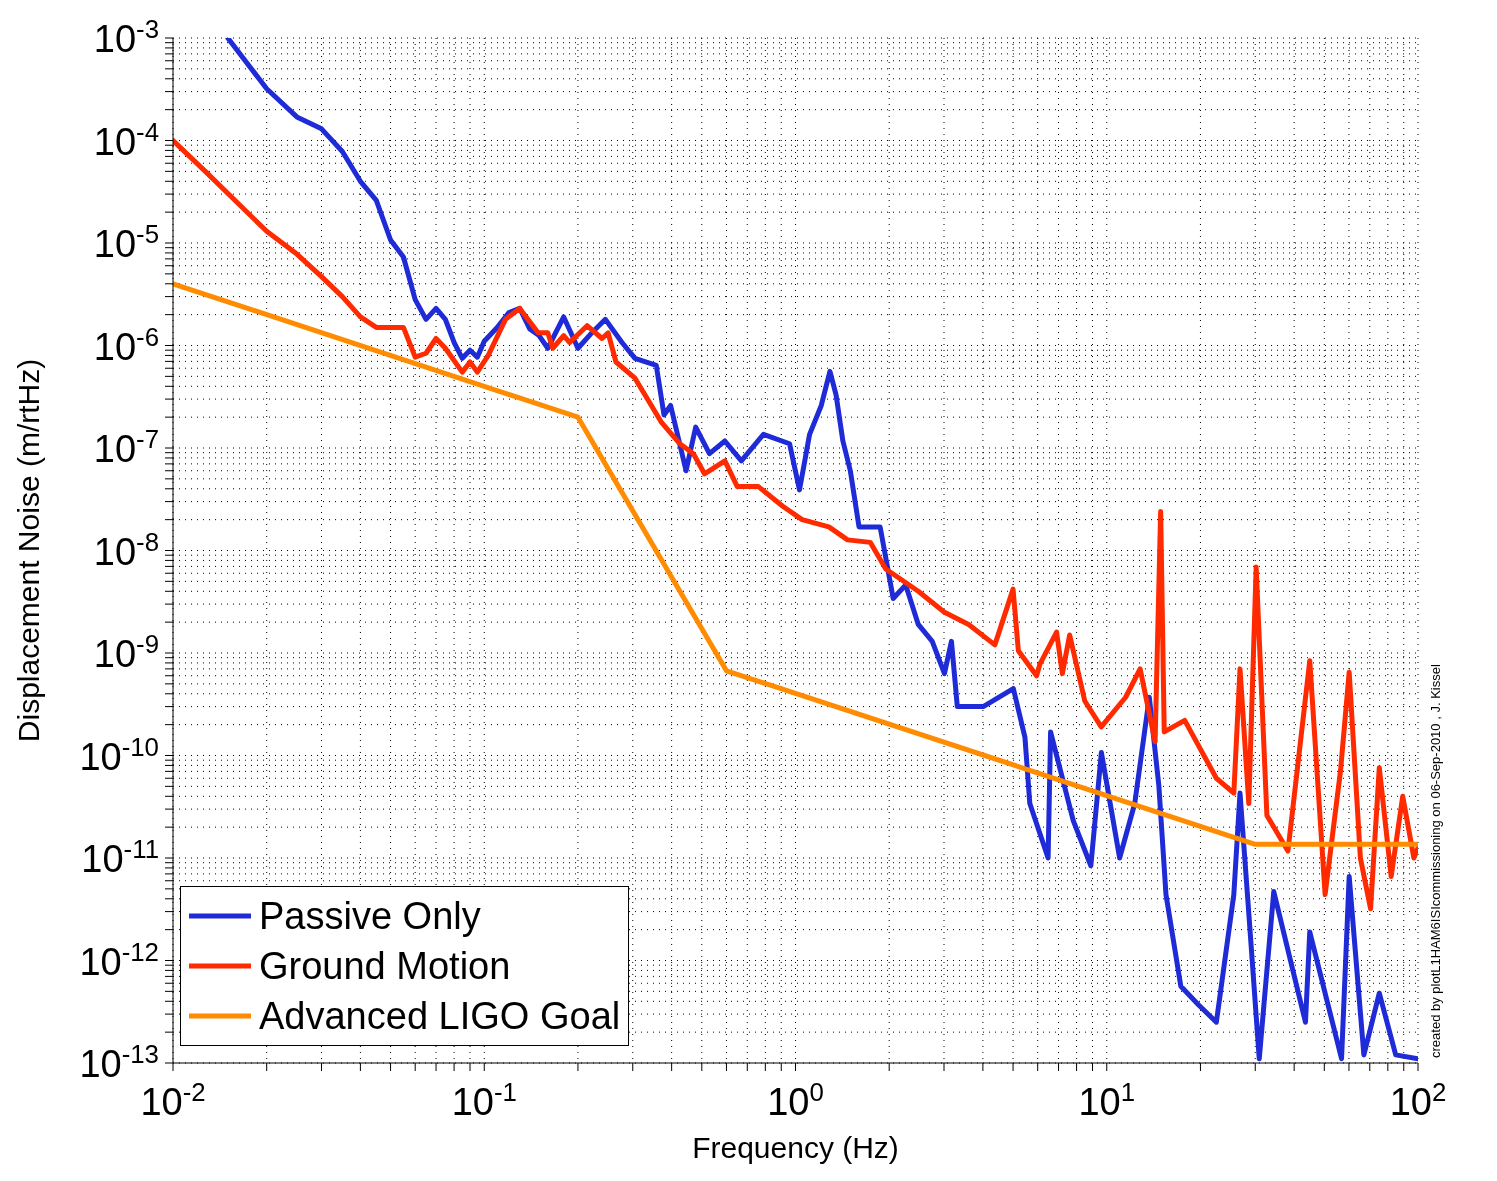 The image size is (1497, 1181). Describe the element at coordinates (370, 916) in the screenshot. I see `legend-label: Passive Only` at that location.